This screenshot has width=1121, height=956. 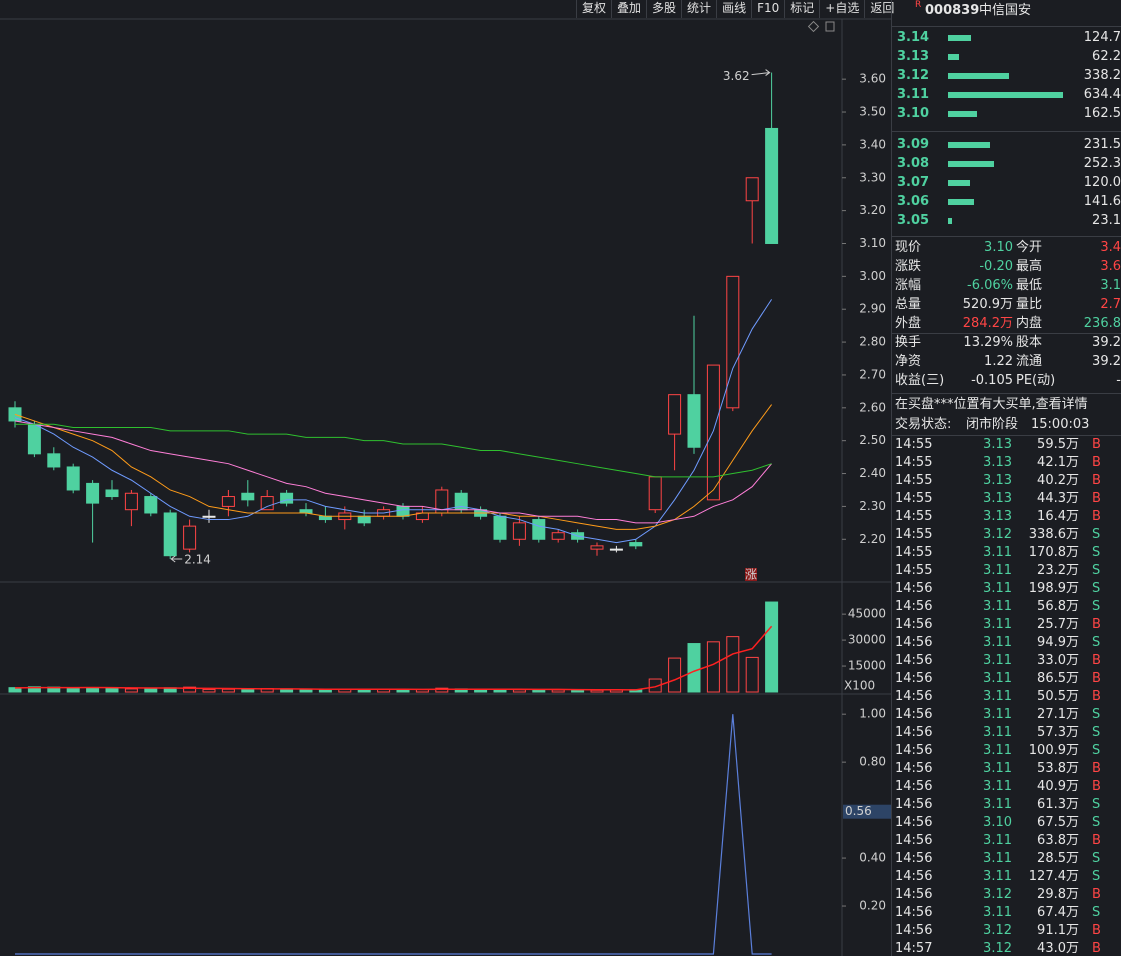 What do you see at coordinates (698, 9) in the screenshot?
I see `toolbar-button: 统计` at bounding box center [698, 9].